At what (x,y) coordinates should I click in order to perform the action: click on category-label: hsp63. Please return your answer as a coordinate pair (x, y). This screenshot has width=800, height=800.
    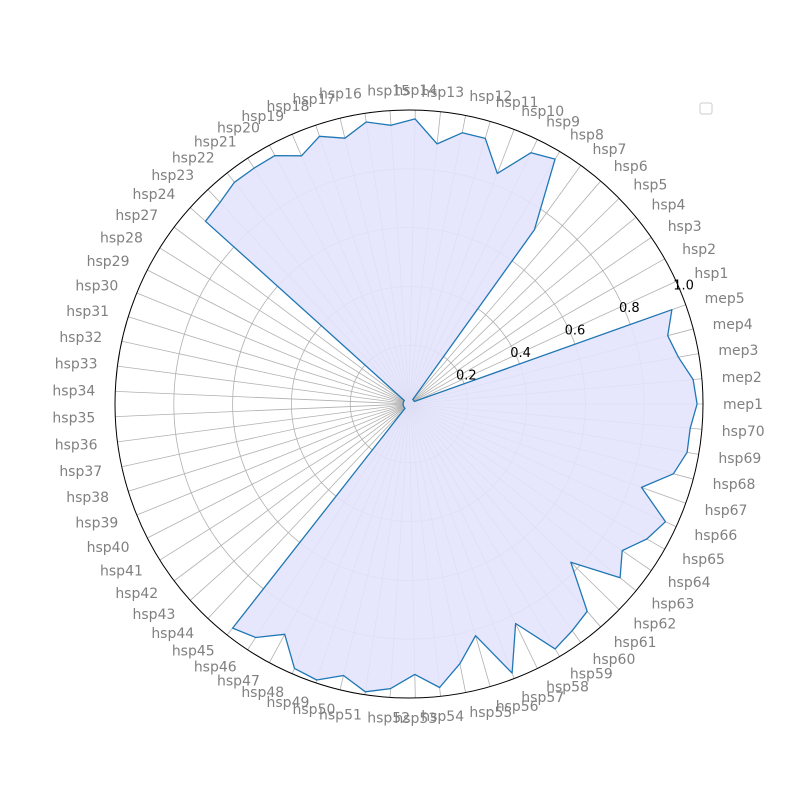
    Looking at the image, I should click on (673, 605).